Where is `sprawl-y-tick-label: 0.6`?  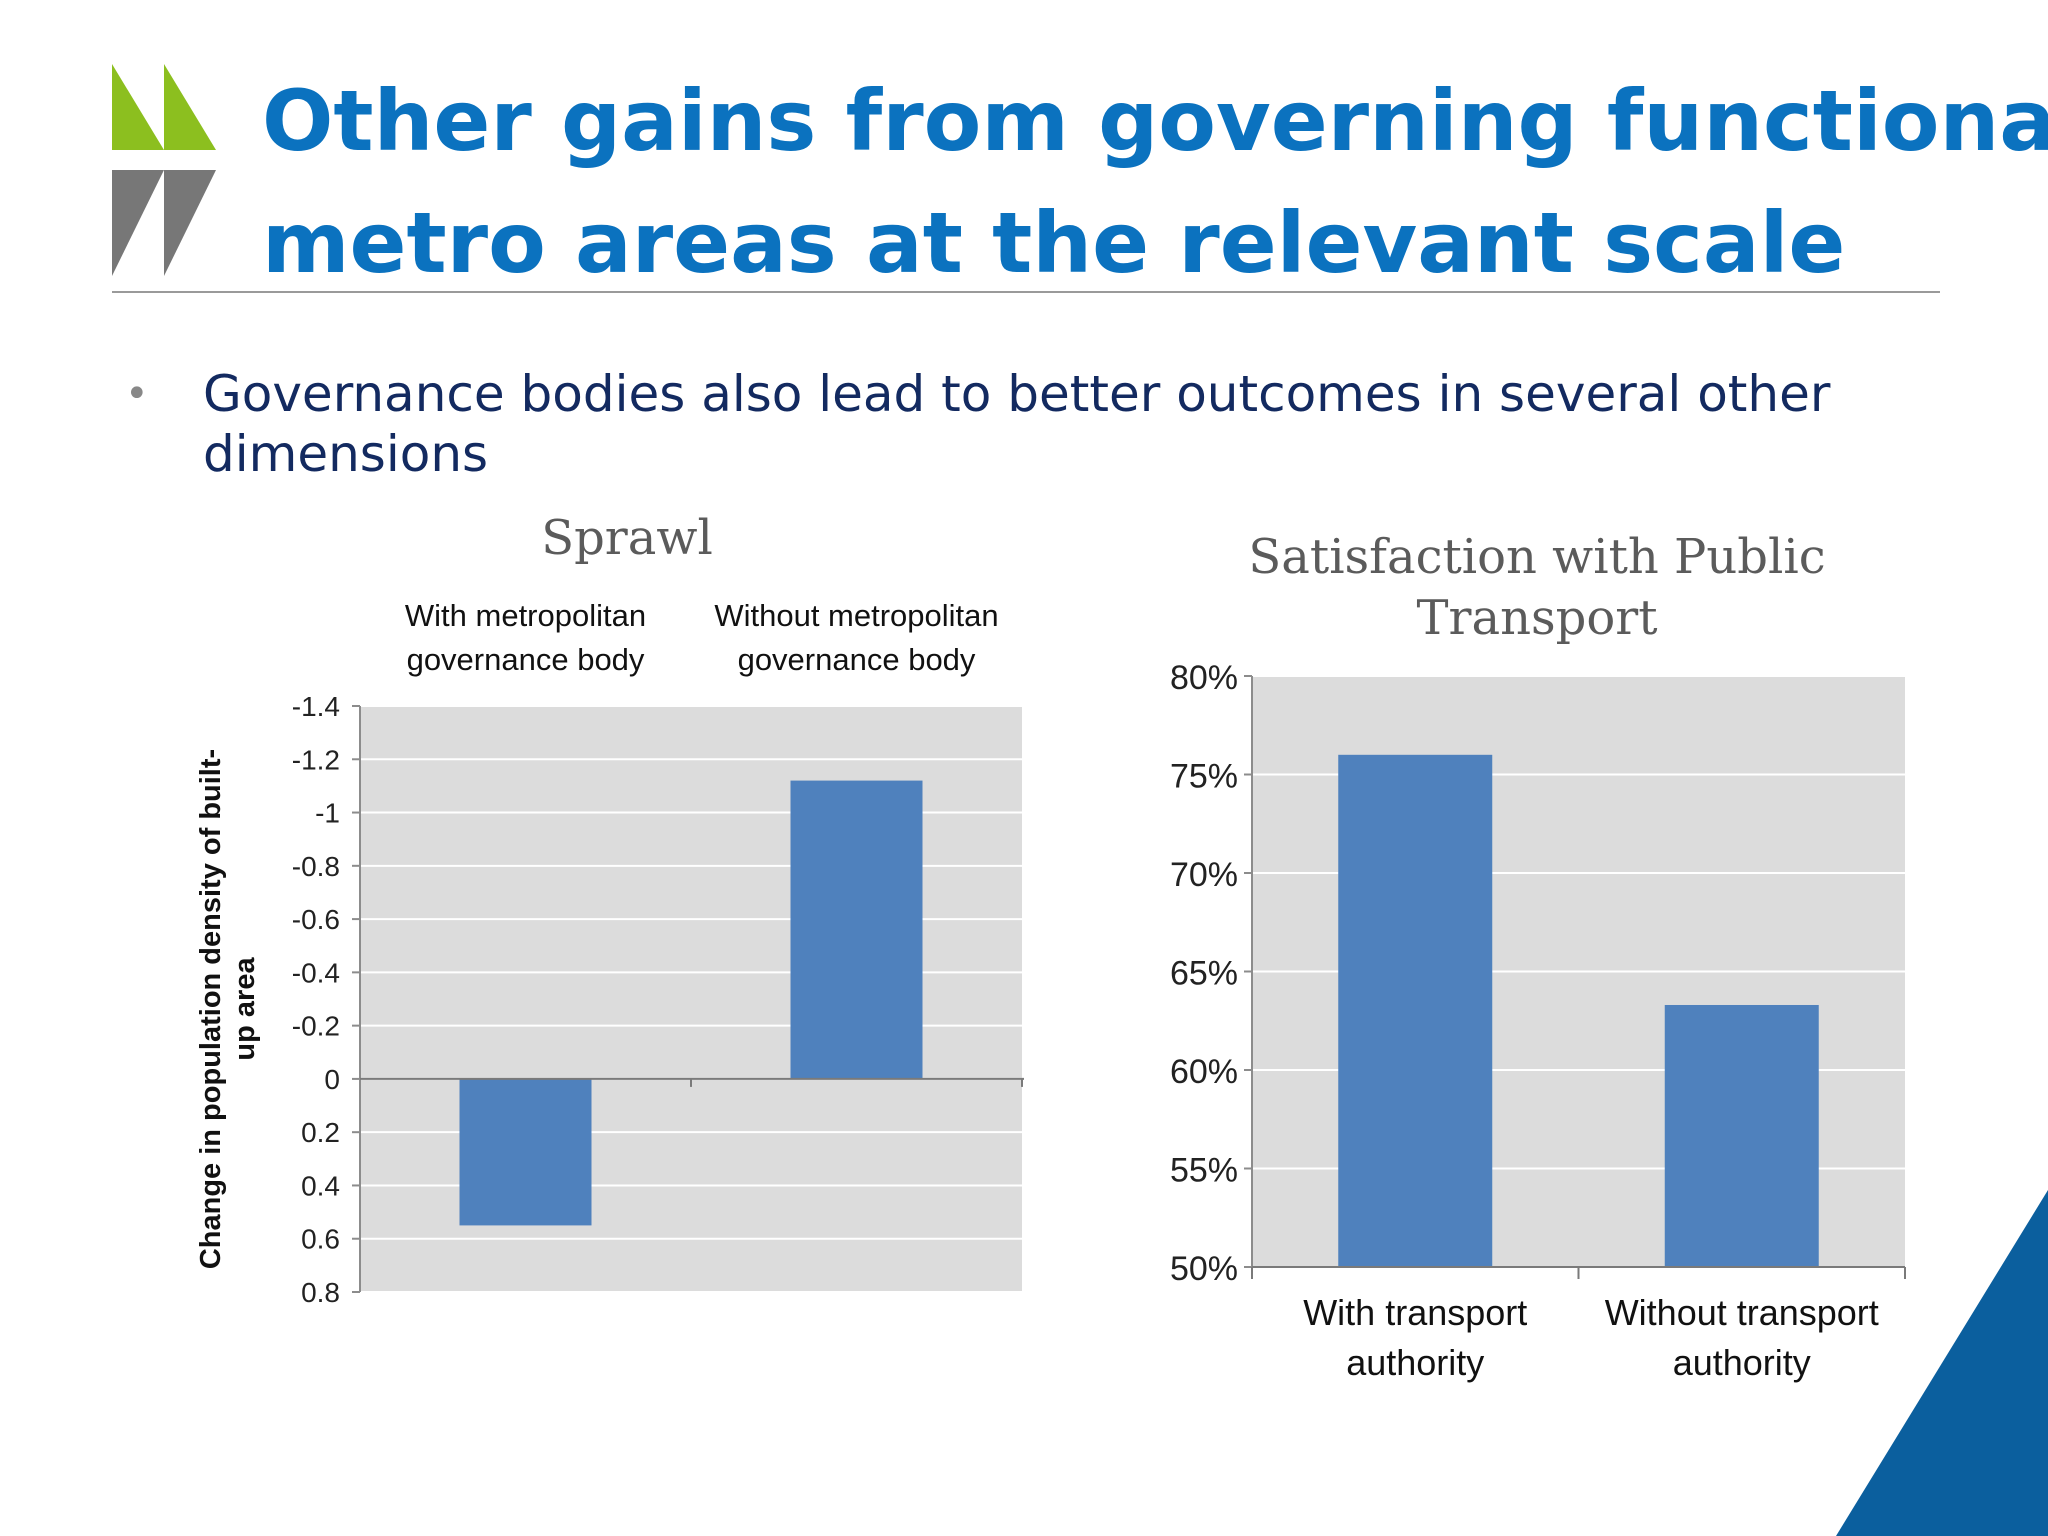 sprawl-y-tick-label: 0.6 is located at coordinates (320, 1239).